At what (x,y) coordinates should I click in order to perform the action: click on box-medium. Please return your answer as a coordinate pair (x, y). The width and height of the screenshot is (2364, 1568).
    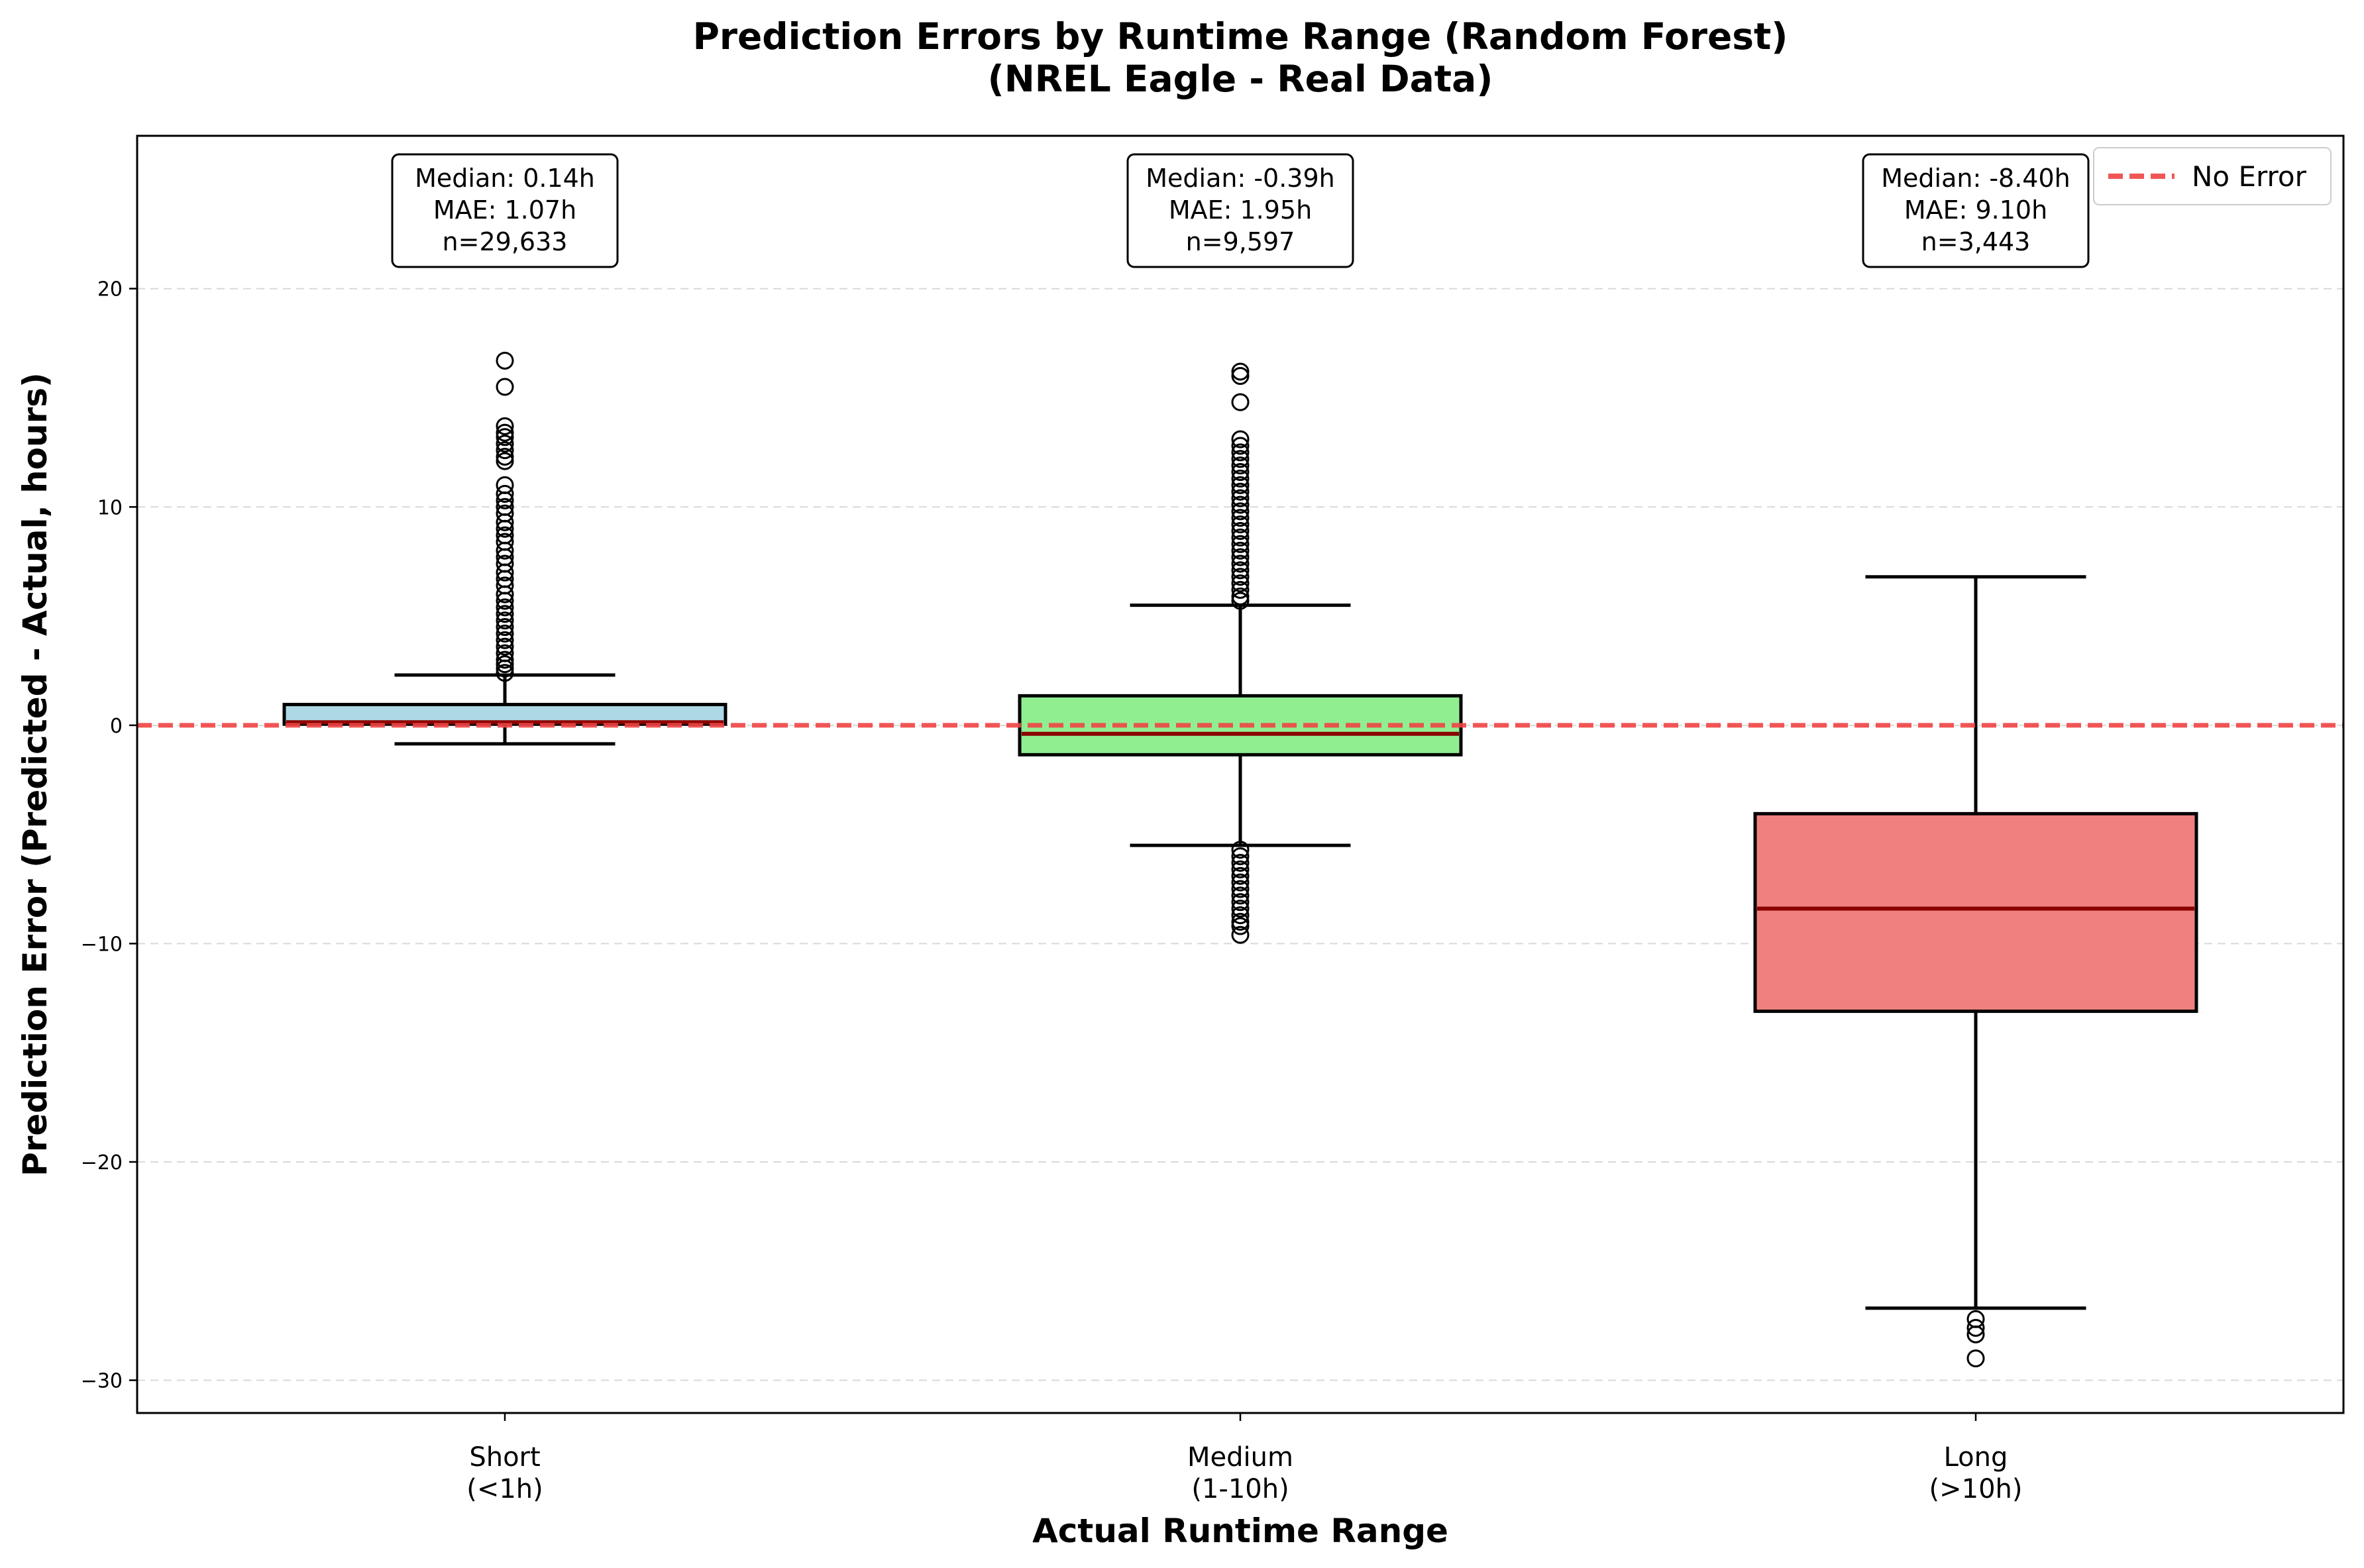
    Looking at the image, I should click on (1240, 653).